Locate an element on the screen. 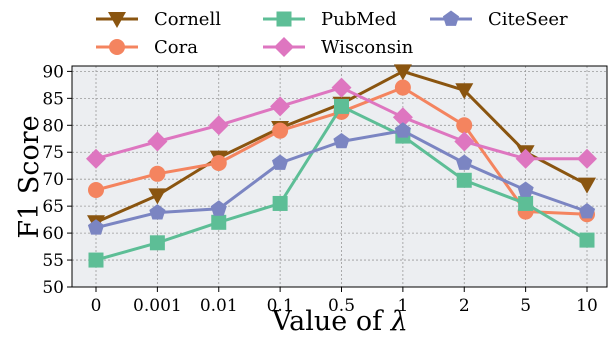 This screenshot has width=615, height=338. x-axis: 0 0.001 0.01 0.1 0.5 1 2 5 10 is located at coordinates (344, 301).